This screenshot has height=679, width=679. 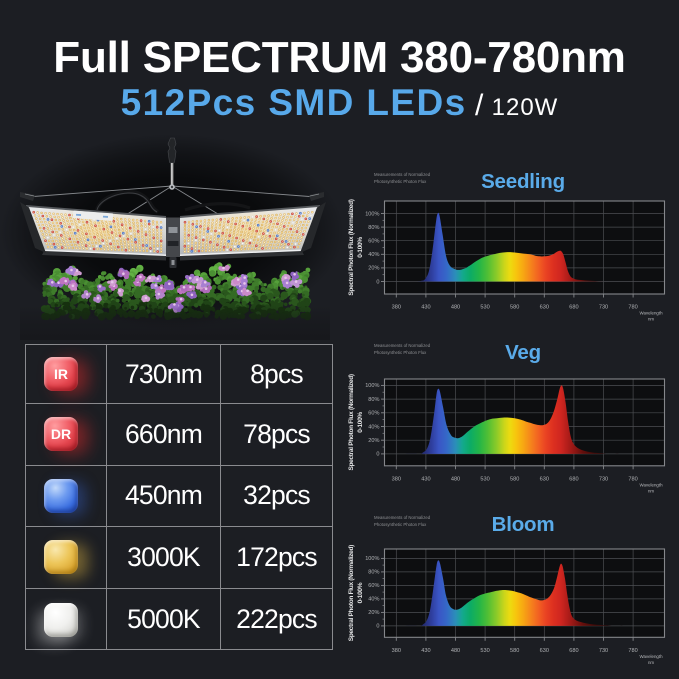 I want to click on svg-text: Bloom, so click(x=523, y=524).